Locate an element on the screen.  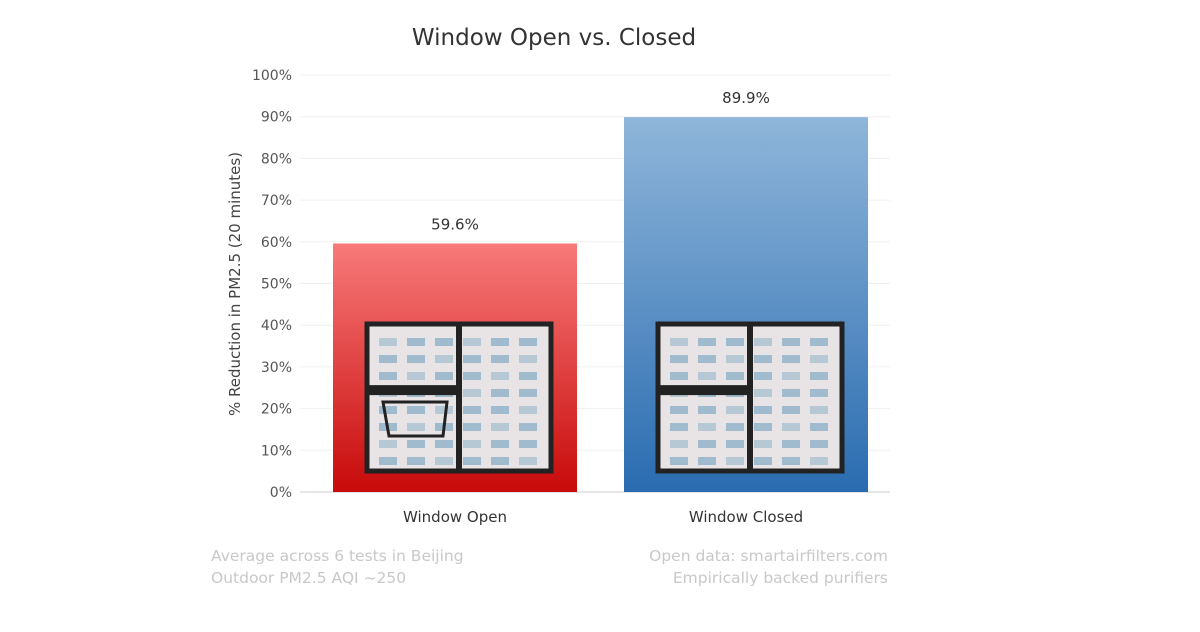
y-tick-label: 50% is located at coordinates (276, 285).